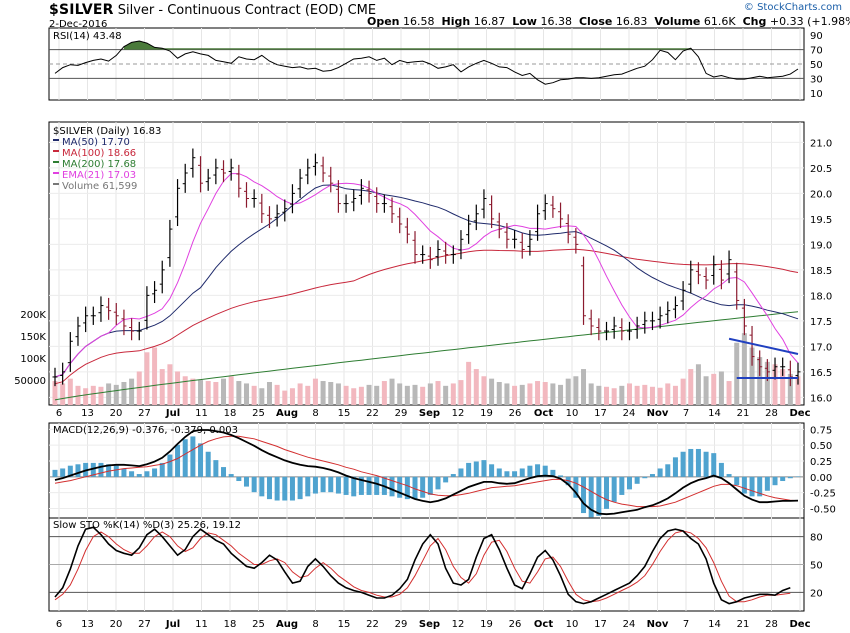 The height and width of the screenshot is (633, 850). What do you see at coordinates (87, 413) in the screenshot?
I see `x-tick-label: 13` at bounding box center [87, 413].